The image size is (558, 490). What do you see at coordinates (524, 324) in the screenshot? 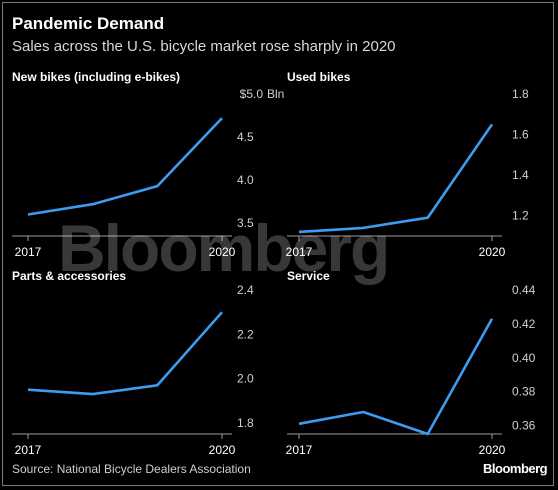
I see `y-tick-label: 0.42` at bounding box center [524, 324].